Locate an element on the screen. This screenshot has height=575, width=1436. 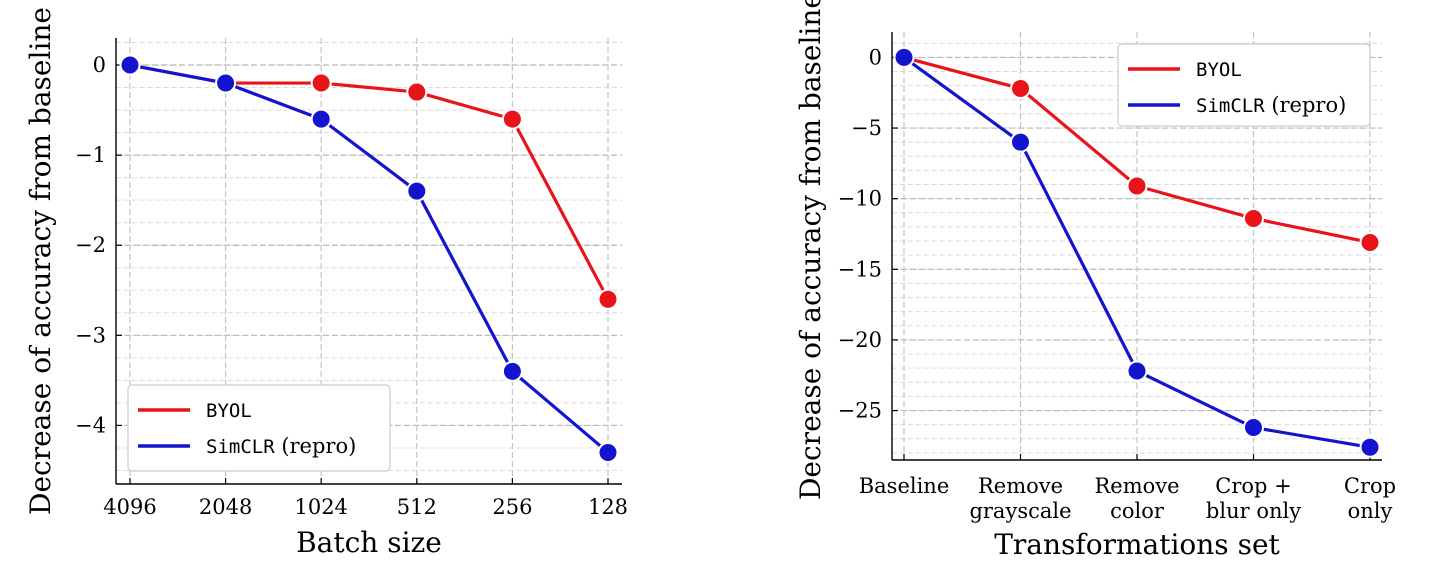
y-tick-label: −20 is located at coordinates (860, 340).